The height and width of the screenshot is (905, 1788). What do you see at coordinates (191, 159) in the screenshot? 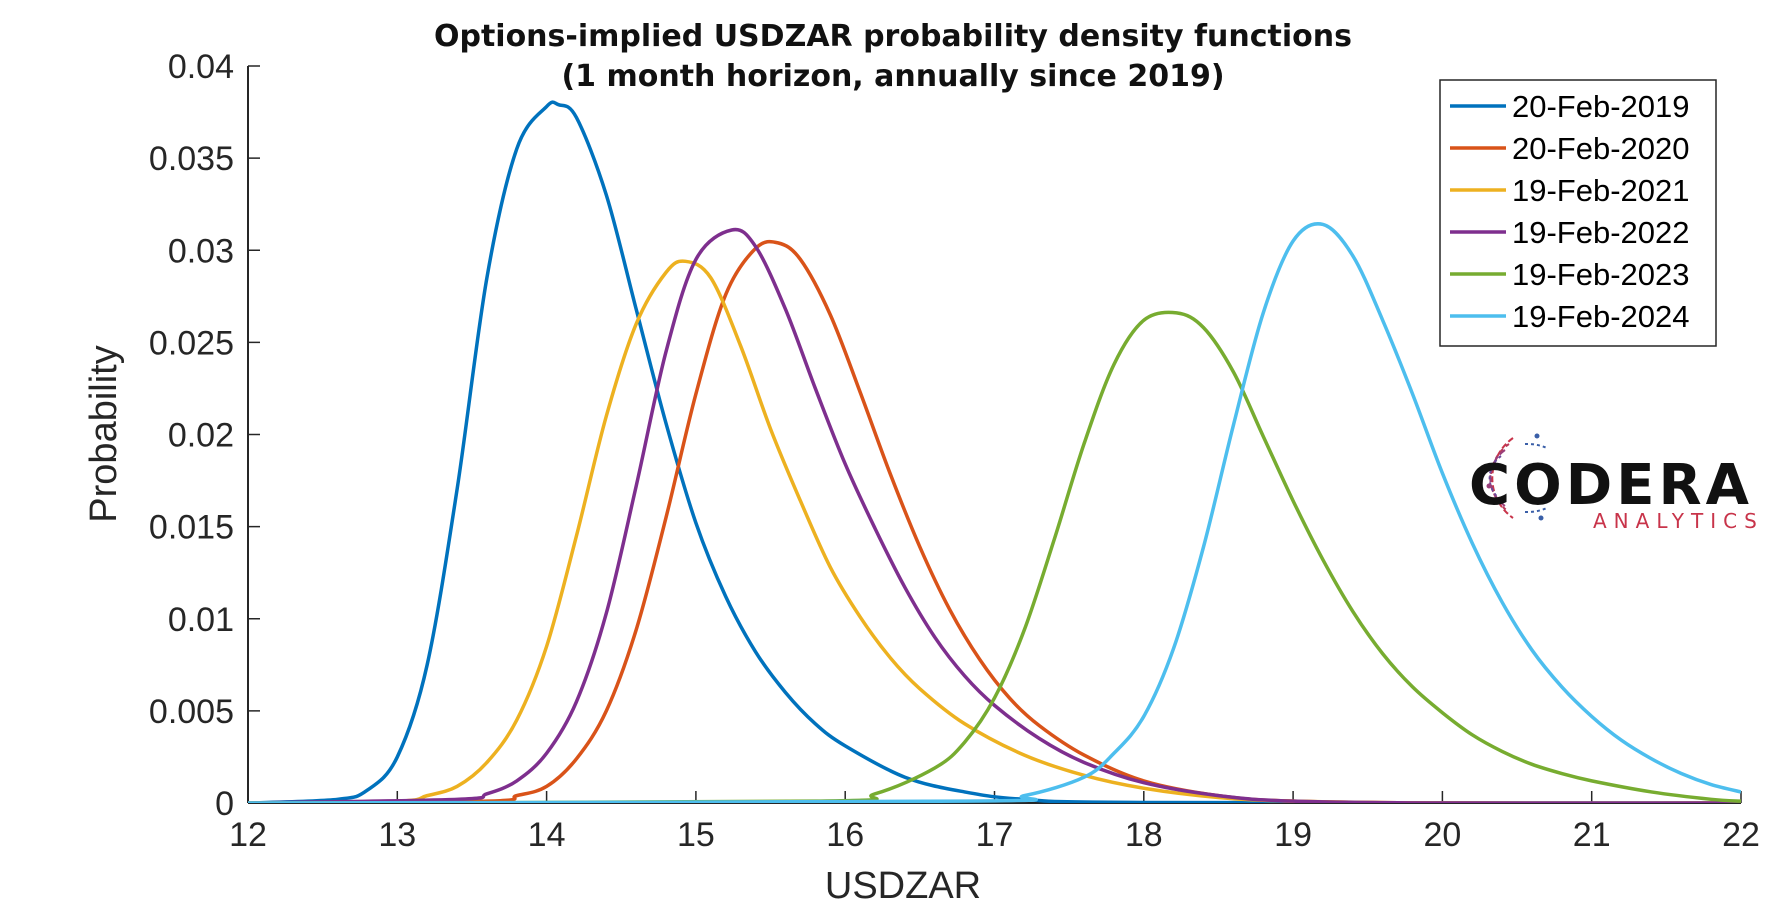
I see `y-tick-label: 0.035` at bounding box center [191, 159].